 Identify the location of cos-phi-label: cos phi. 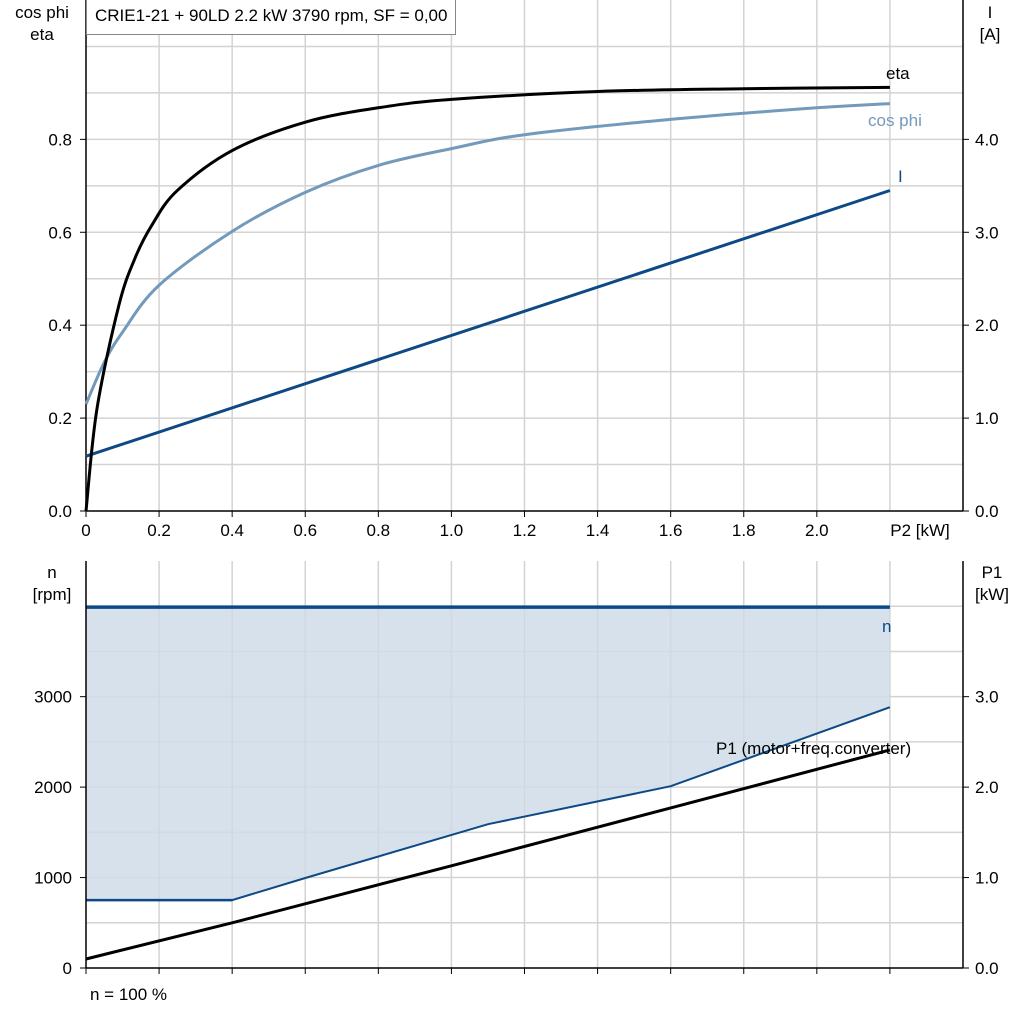
(895, 120).